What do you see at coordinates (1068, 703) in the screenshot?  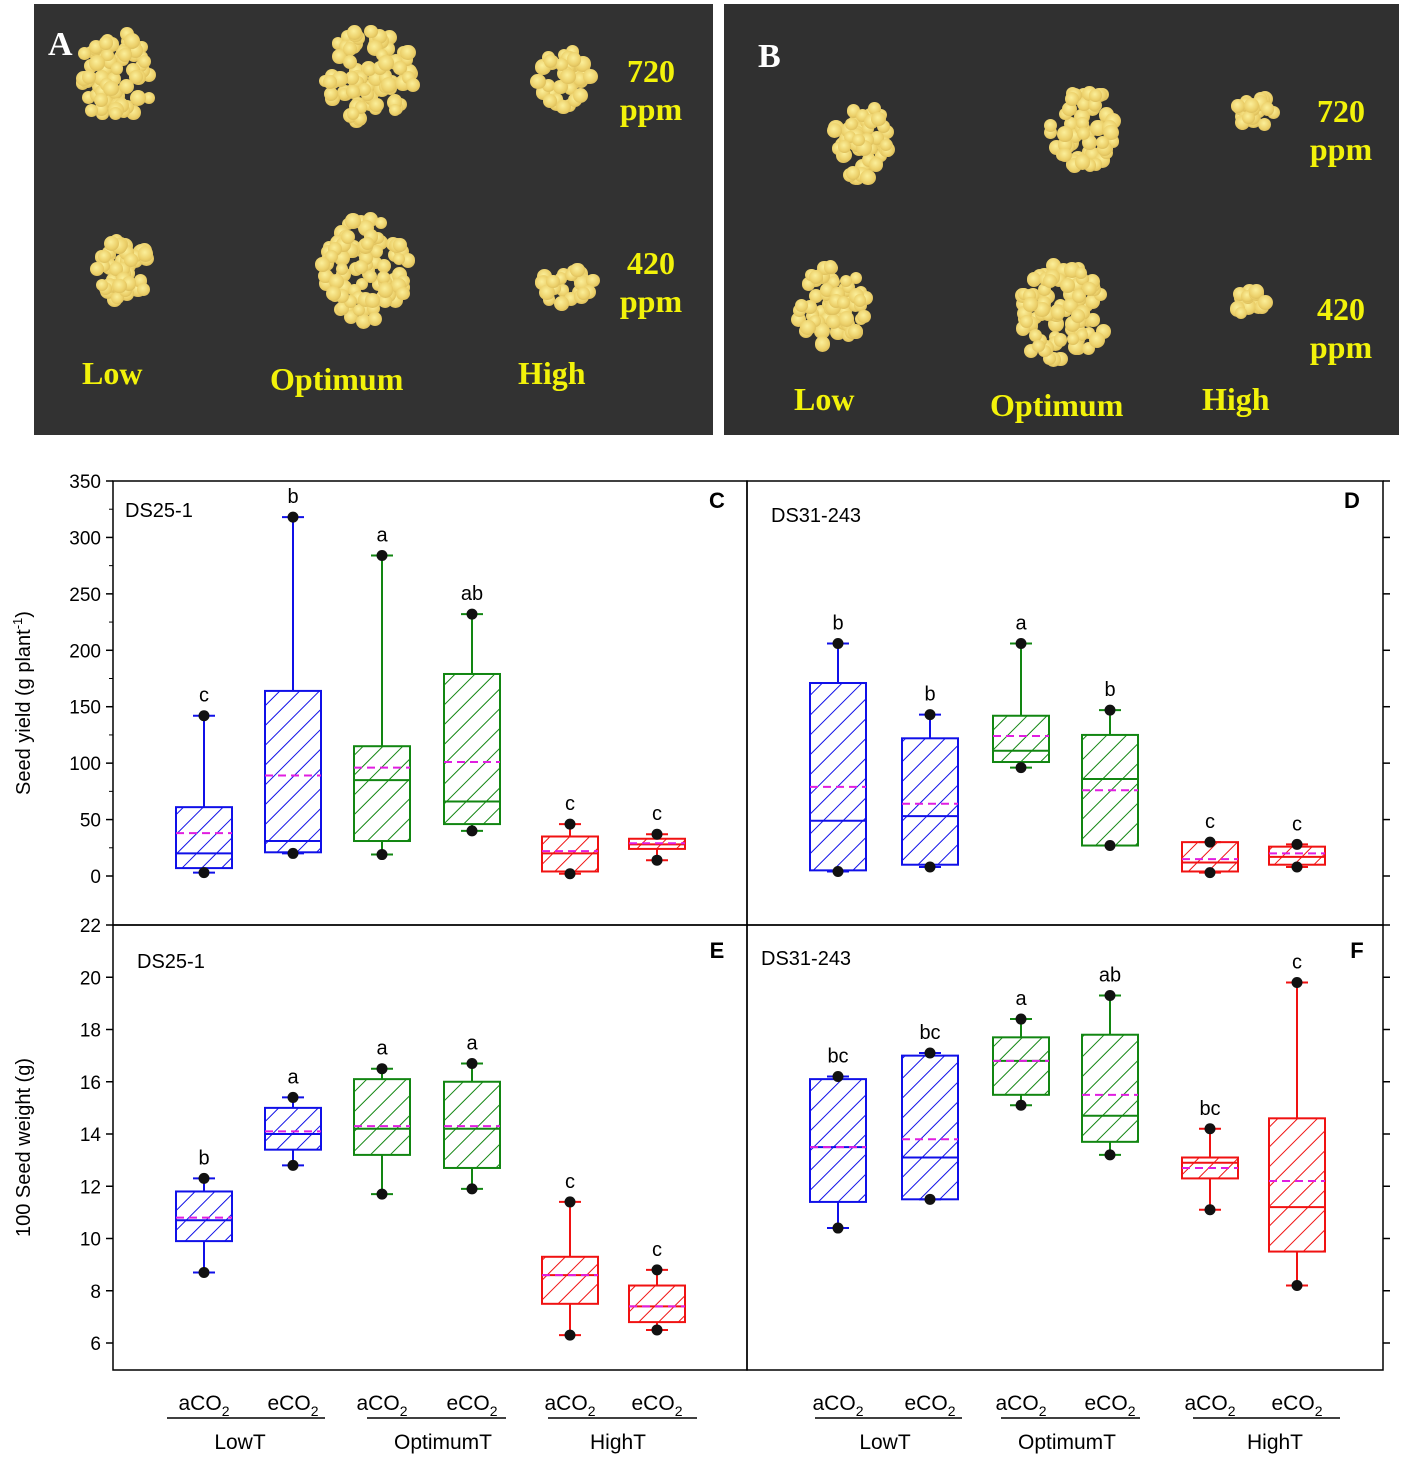 I see `boxplot-panel-d: D DS31-243 b b a b c c` at bounding box center [1068, 703].